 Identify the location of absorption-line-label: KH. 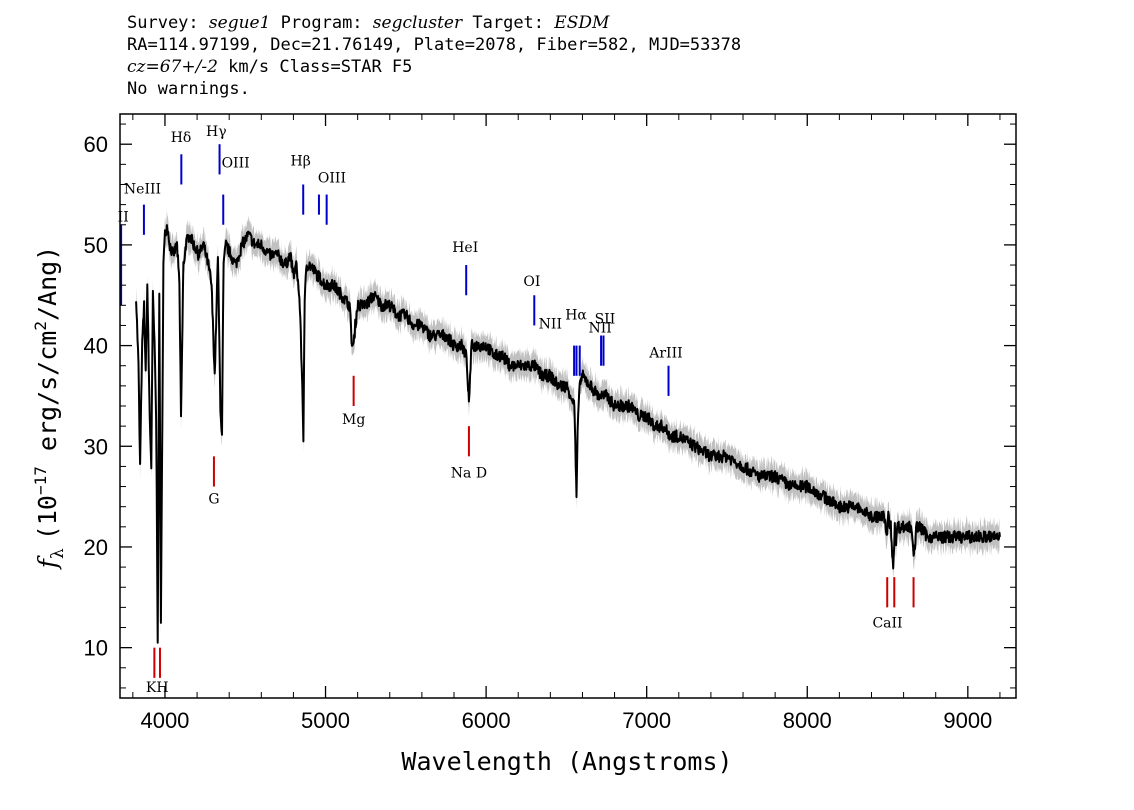
(157, 688).